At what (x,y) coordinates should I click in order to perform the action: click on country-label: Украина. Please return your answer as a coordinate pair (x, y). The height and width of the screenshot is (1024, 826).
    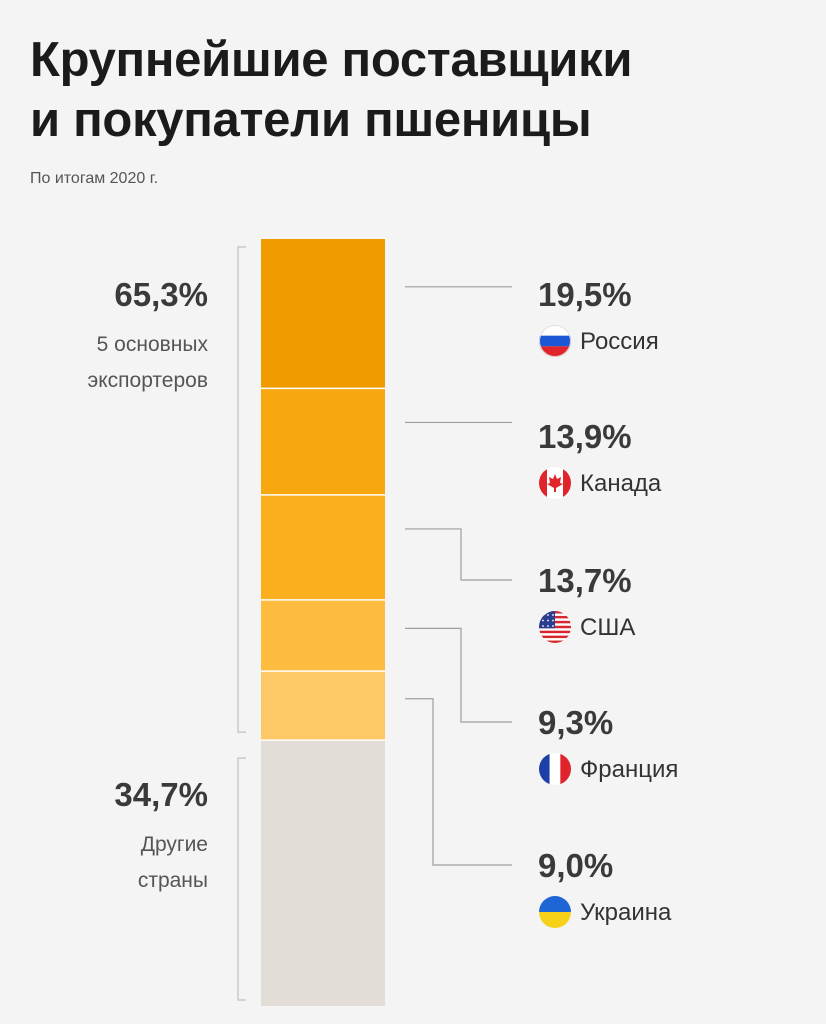
    Looking at the image, I should click on (626, 912).